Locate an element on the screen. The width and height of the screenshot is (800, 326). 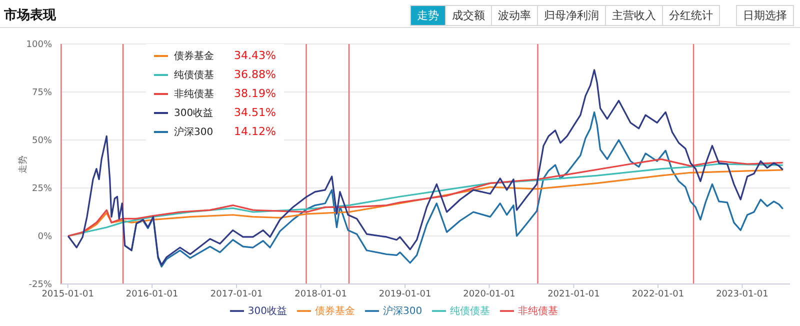
x-tick-label: 2023-01-01 is located at coordinates (742, 294).